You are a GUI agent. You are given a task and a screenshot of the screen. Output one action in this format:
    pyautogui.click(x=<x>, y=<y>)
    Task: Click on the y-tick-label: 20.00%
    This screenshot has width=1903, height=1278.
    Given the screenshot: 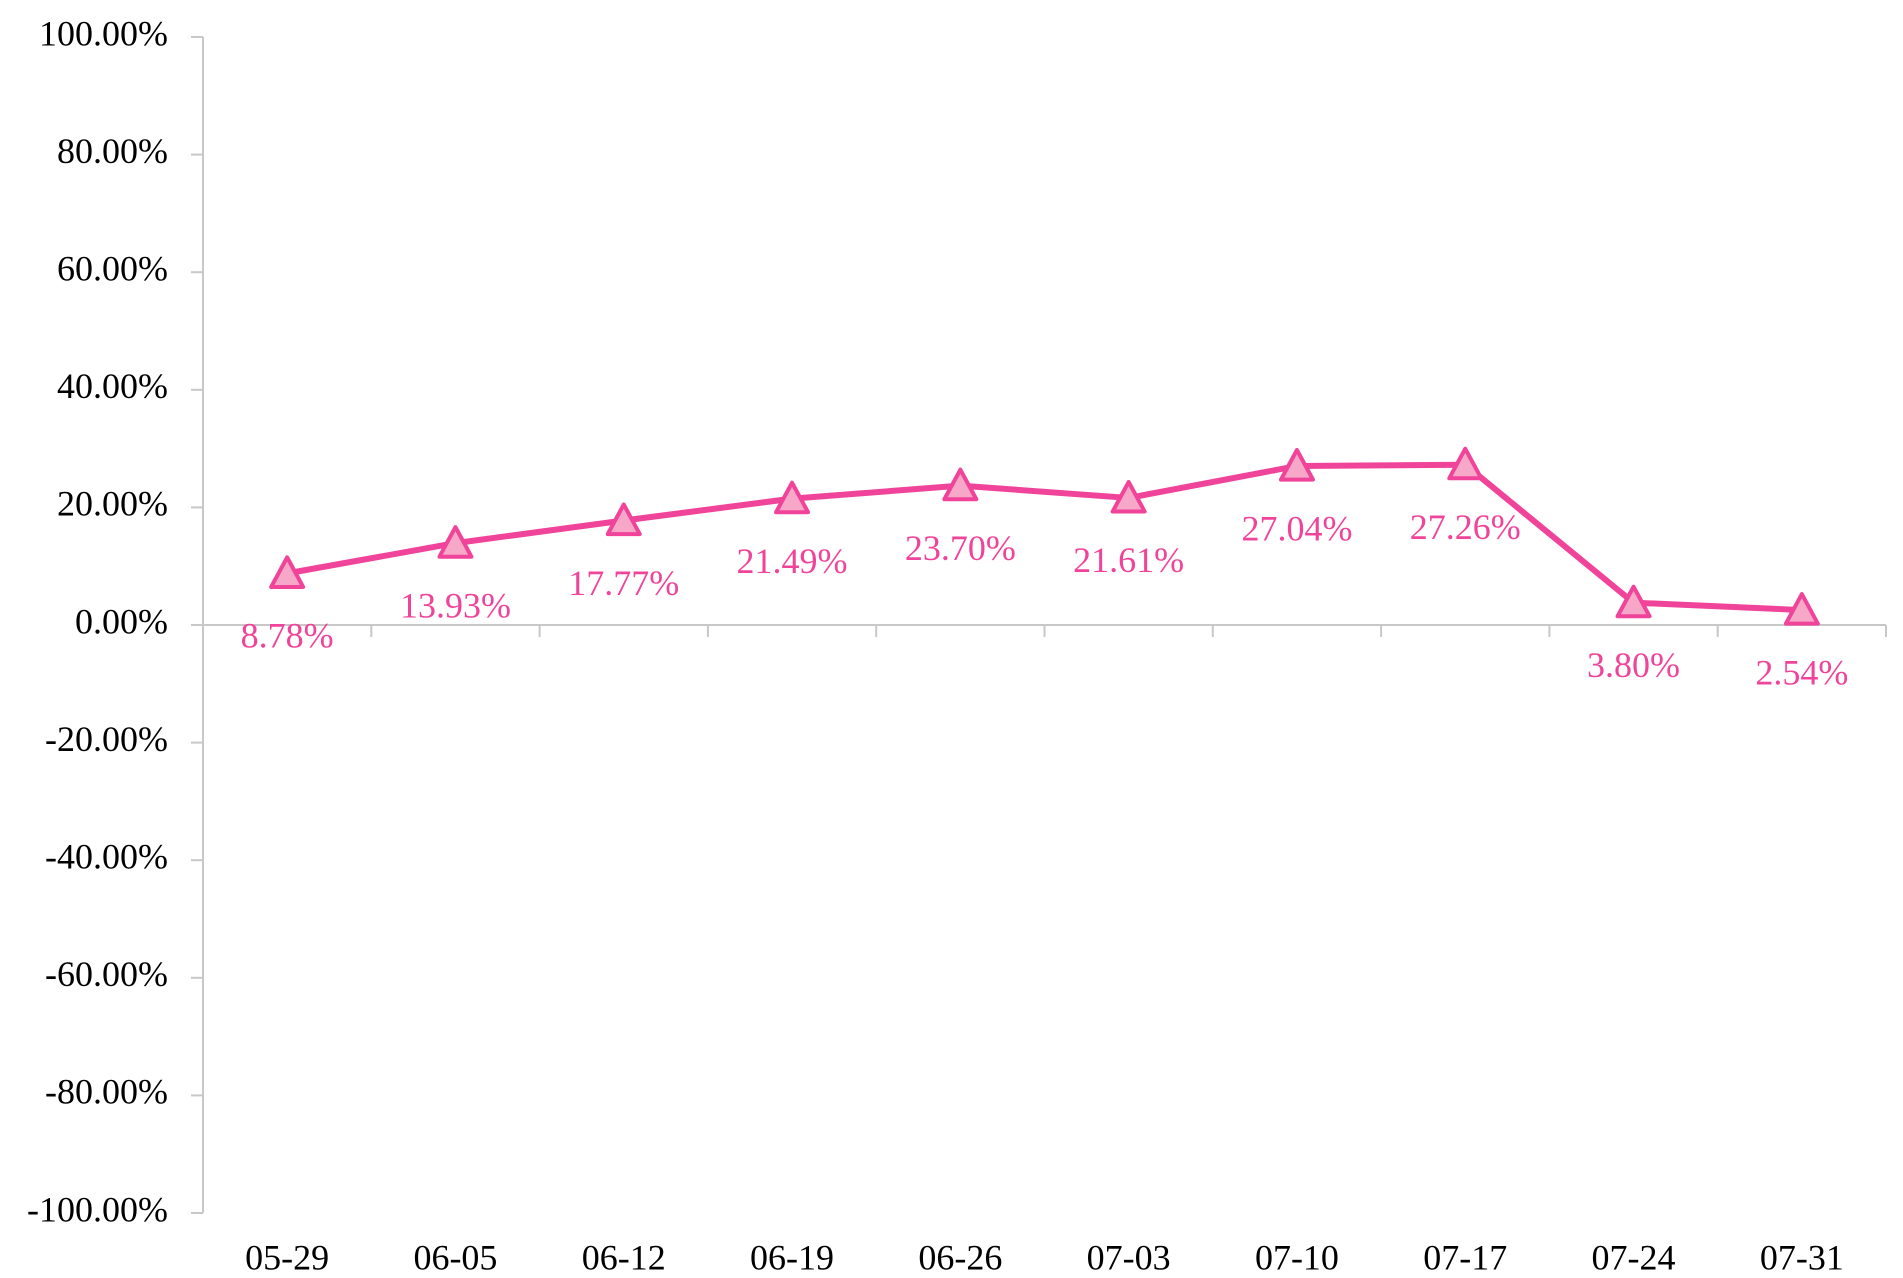 What is the action you would take?
    pyautogui.click(x=112, y=504)
    